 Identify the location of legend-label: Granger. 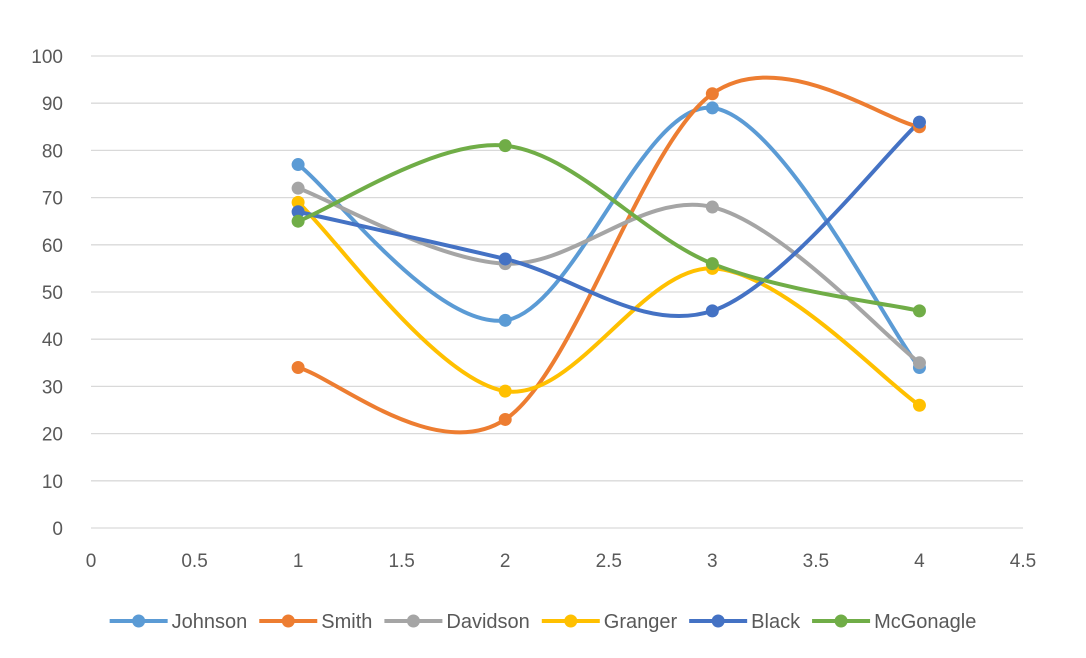
(641, 622).